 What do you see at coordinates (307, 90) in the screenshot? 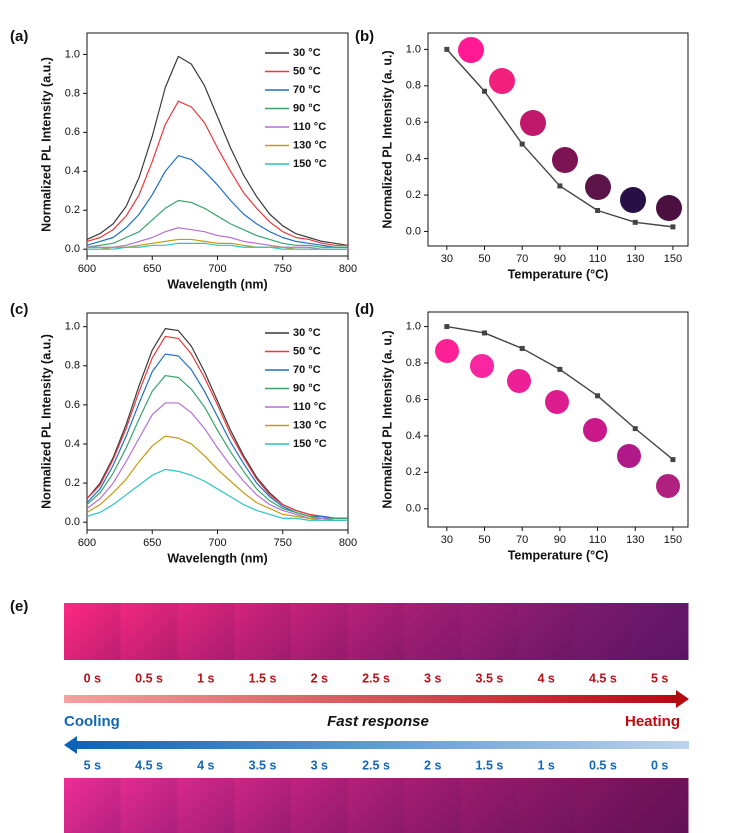
I see `legend-label: 70 °C` at bounding box center [307, 90].